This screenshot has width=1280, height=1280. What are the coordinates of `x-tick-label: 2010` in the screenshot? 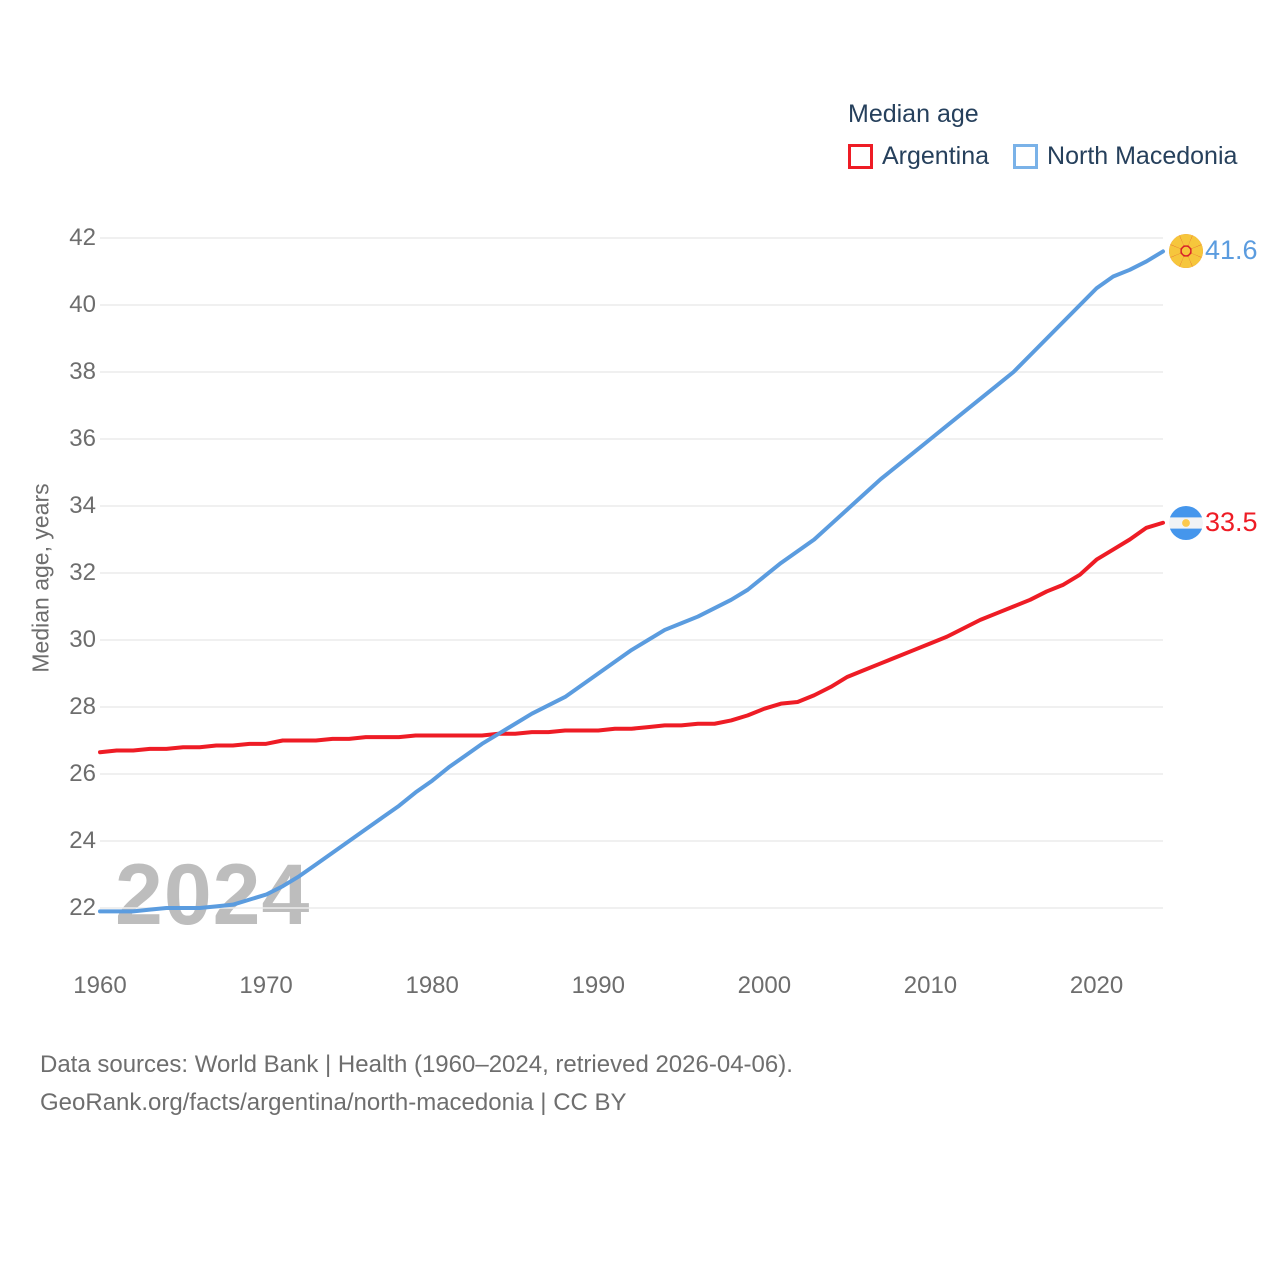 It's located at (930, 985).